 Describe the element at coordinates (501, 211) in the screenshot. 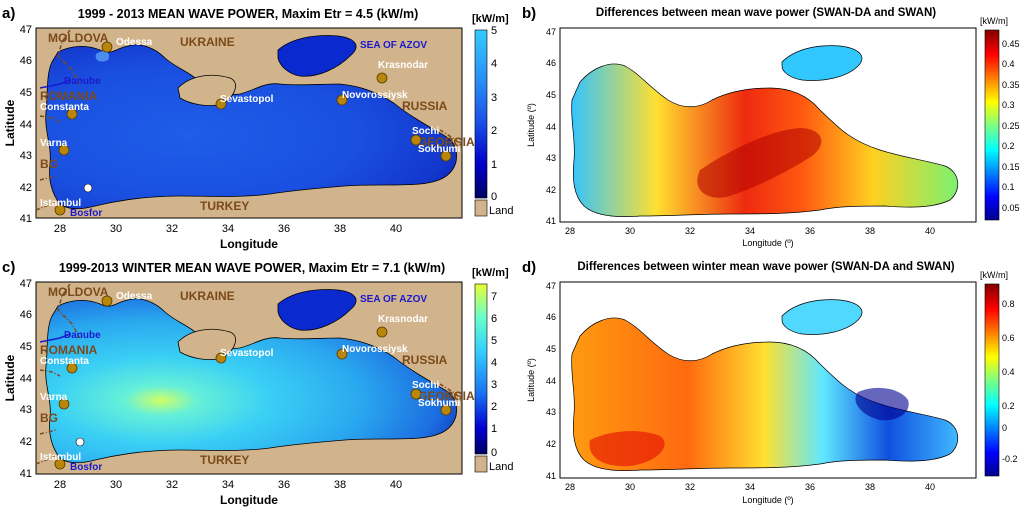

I see `colorbar-land-label: Land` at that location.